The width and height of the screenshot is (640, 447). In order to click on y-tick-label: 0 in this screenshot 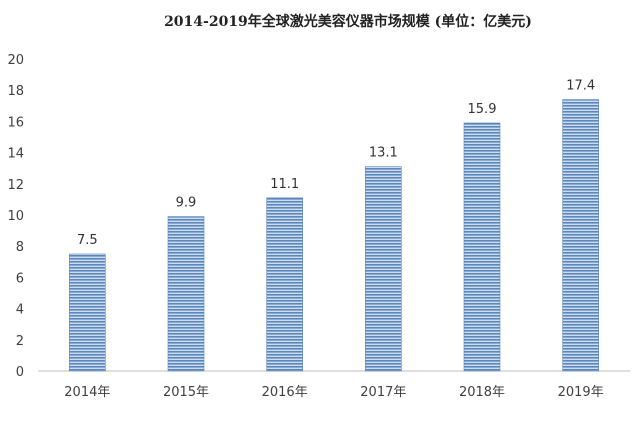, I will do `click(20, 372)`.